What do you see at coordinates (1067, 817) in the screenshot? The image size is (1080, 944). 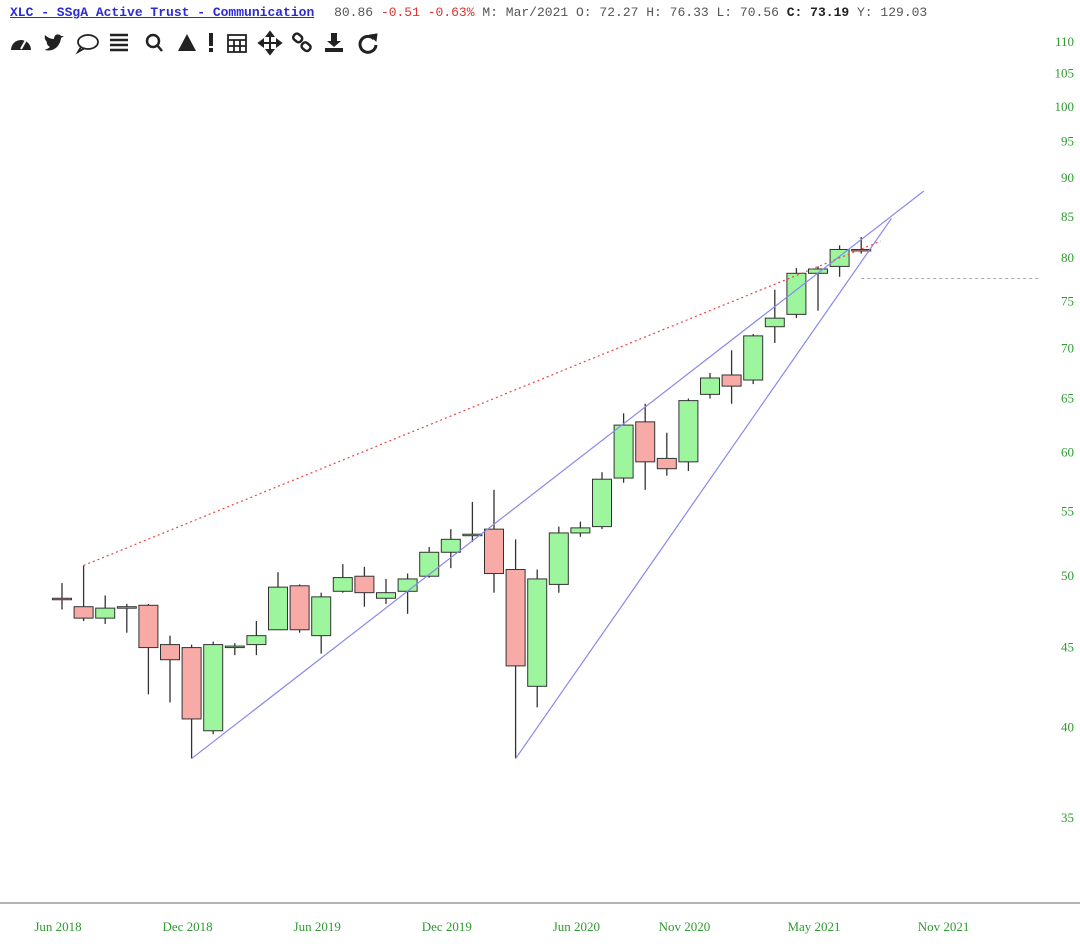 I see `y-tick-label: 35` at bounding box center [1067, 817].